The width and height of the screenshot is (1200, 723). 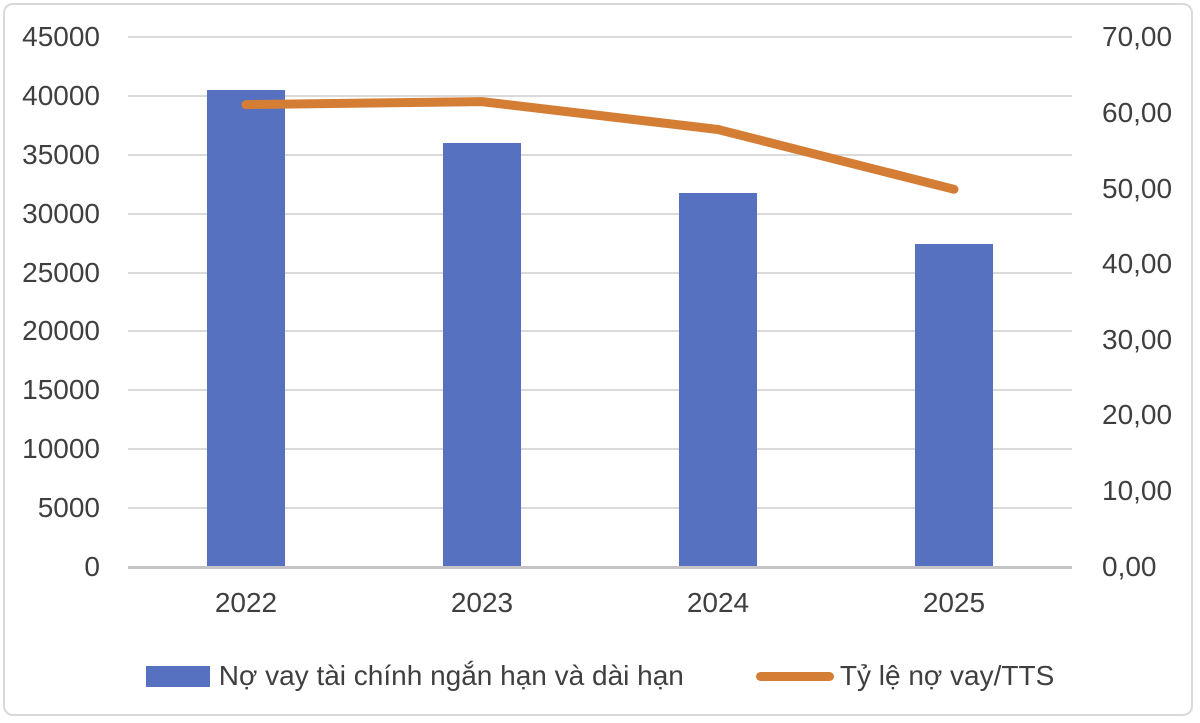 What do you see at coordinates (1137, 112) in the screenshot?
I see `right-axis-tick-label: 60,00` at bounding box center [1137, 112].